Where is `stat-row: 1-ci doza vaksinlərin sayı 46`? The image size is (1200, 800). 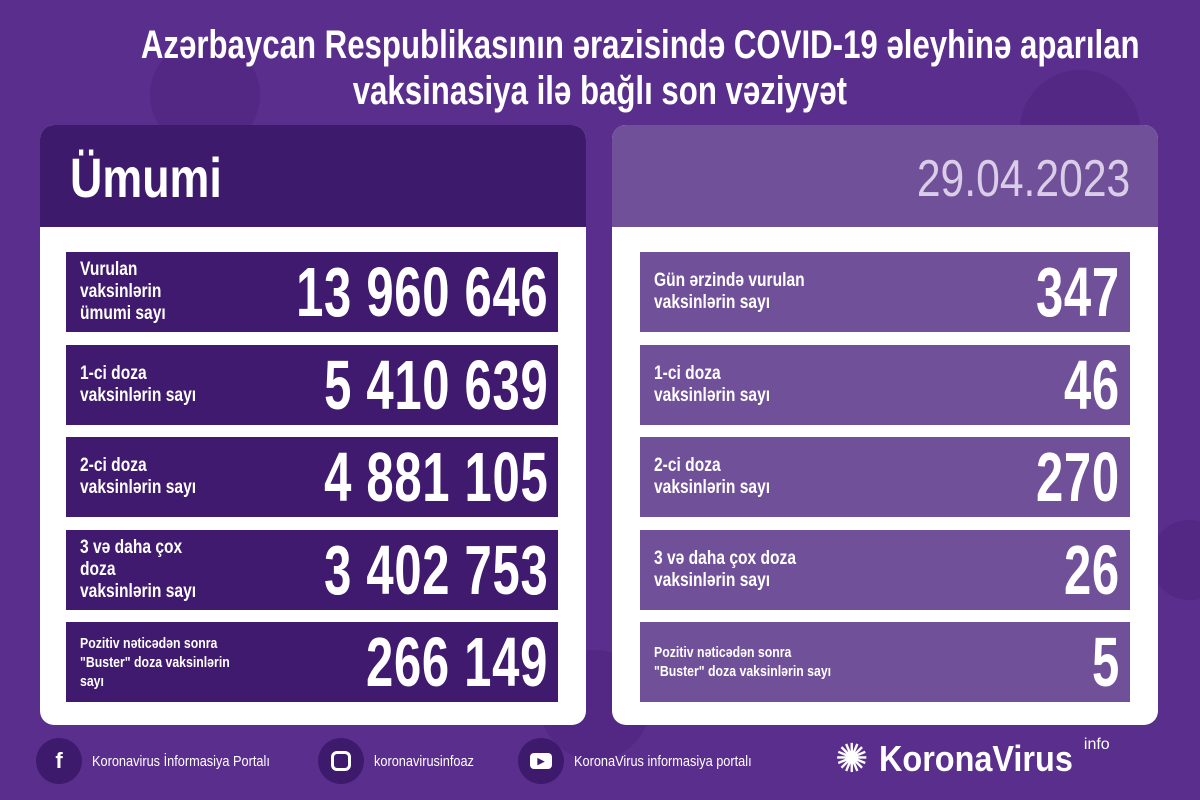
stat-row: 1-ci doza vaksinlərin sayı 46 is located at coordinates (885, 385).